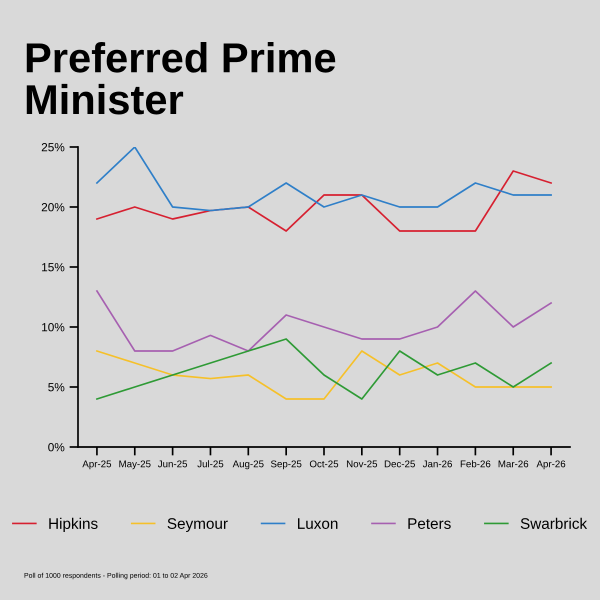  I want to click on x-tick-label: Jun-25, so click(173, 464).